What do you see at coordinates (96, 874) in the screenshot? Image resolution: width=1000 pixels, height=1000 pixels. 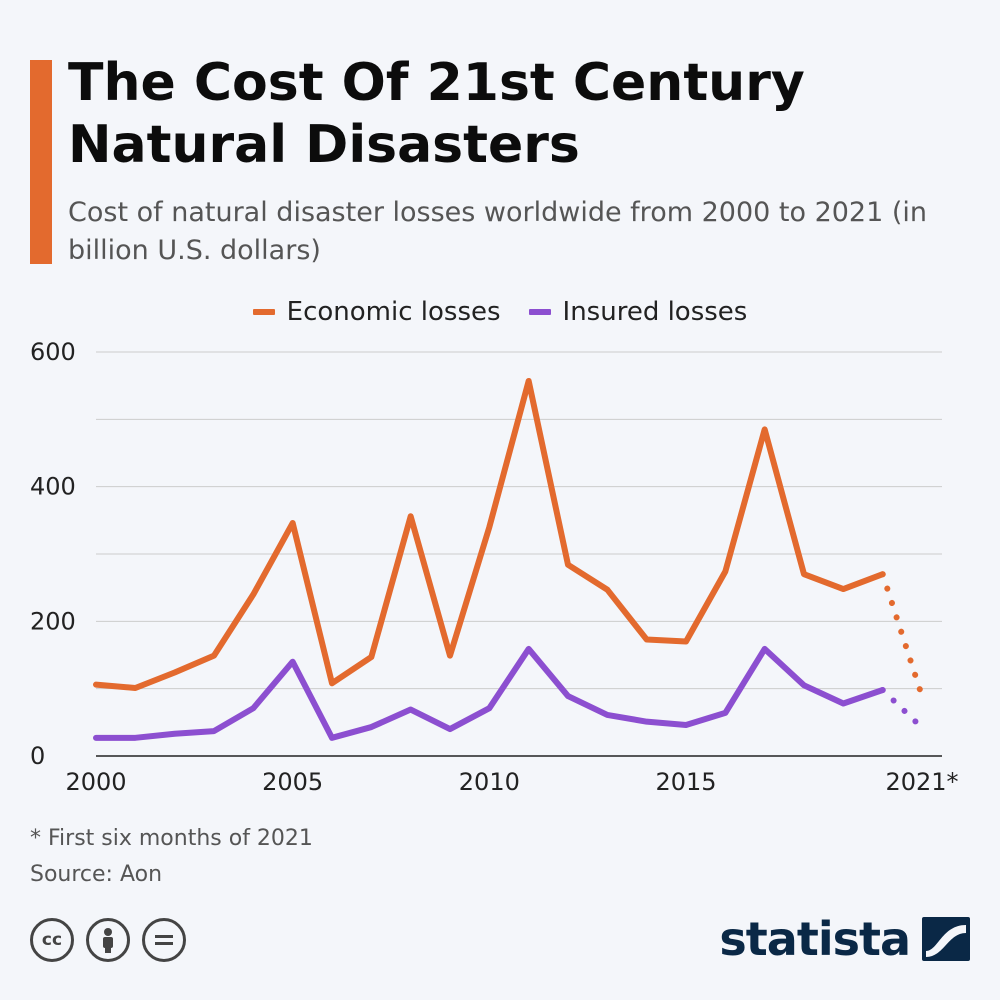 I see `source-note: Source: Aon` at bounding box center [96, 874].